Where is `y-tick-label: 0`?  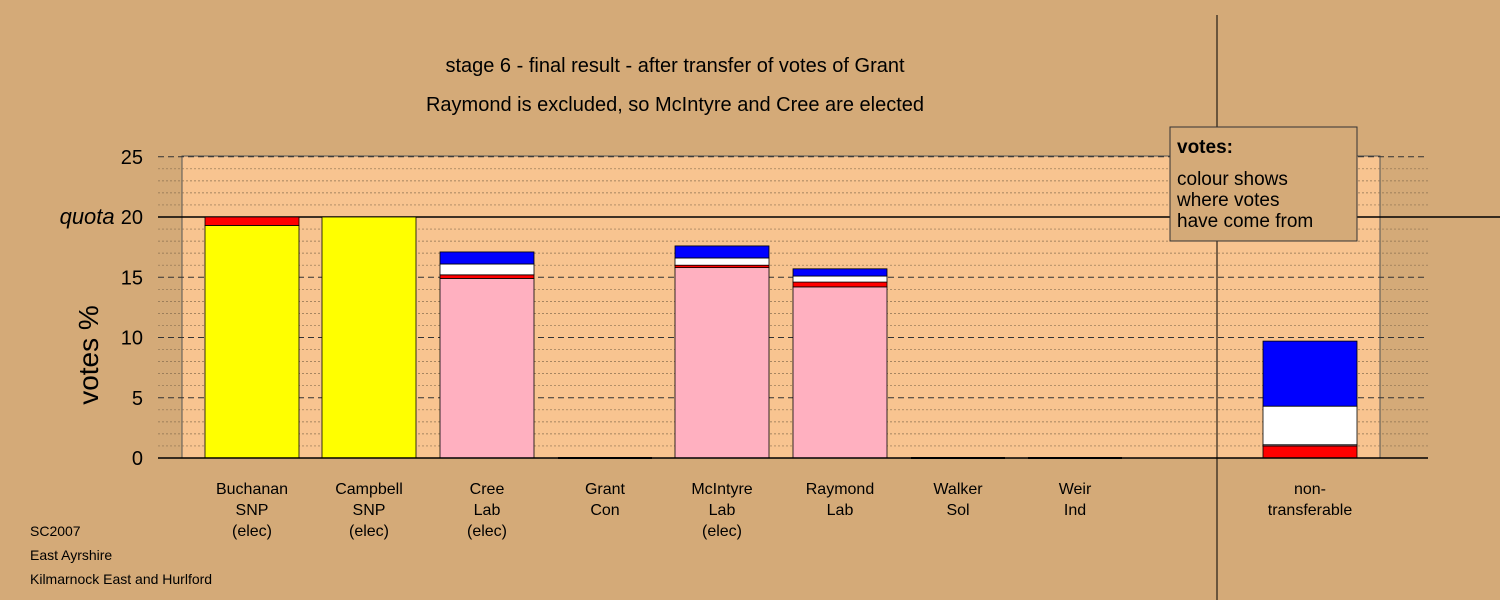 y-tick-label: 0 is located at coordinates (137, 459).